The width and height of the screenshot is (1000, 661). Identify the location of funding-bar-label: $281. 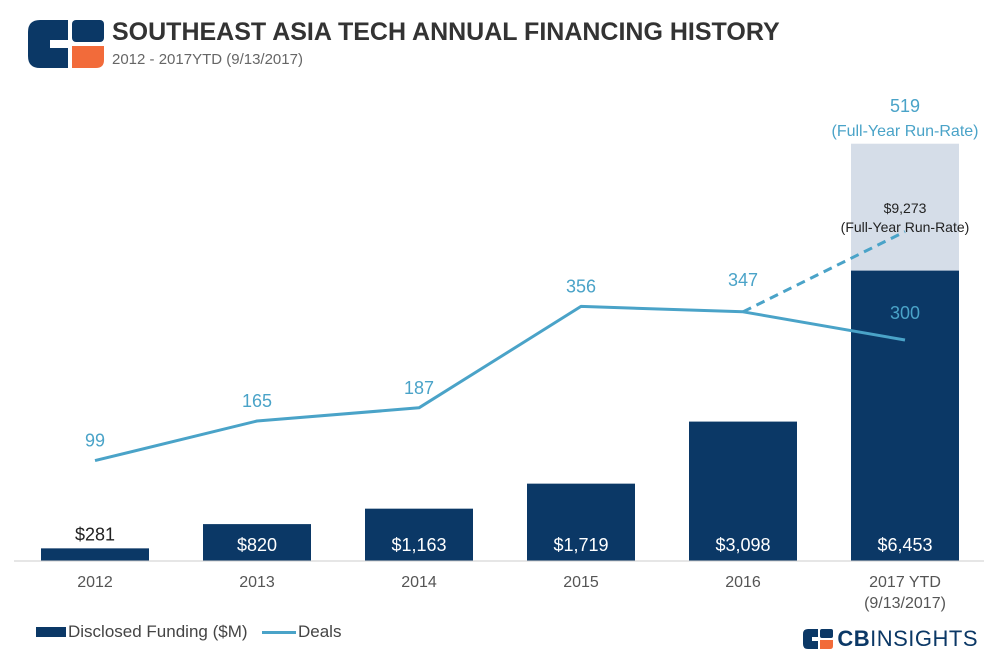
(95, 534).